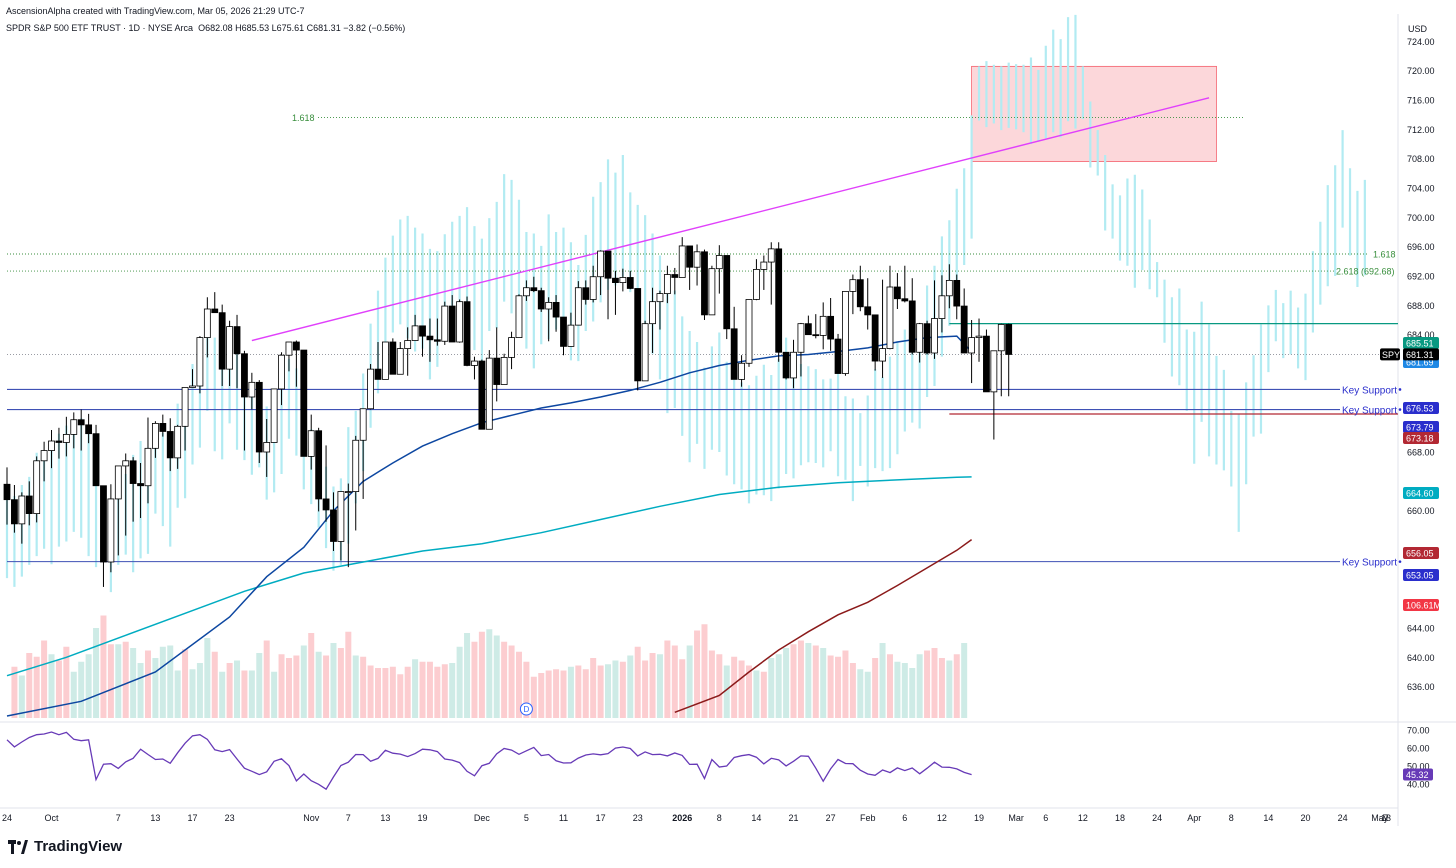 This screenshot has height=868, width=1456. Describe the element at coordinates (65, 846) in the screenshot. I see `tradingview-brand: TradingView` at that location.